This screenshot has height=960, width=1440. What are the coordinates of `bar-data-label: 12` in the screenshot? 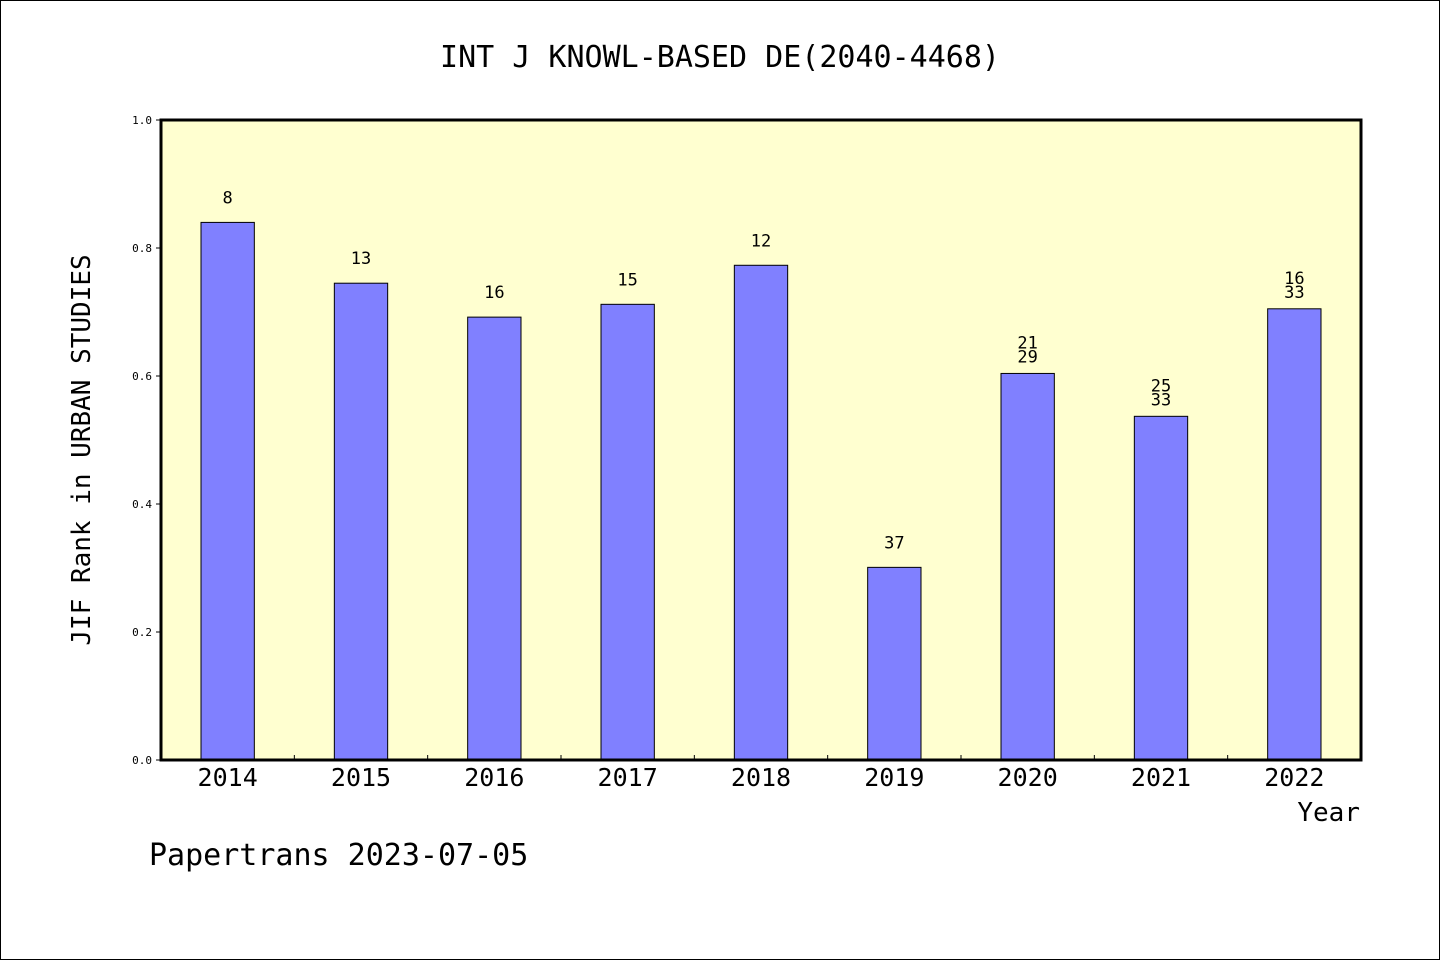 It's located at (761, 241).